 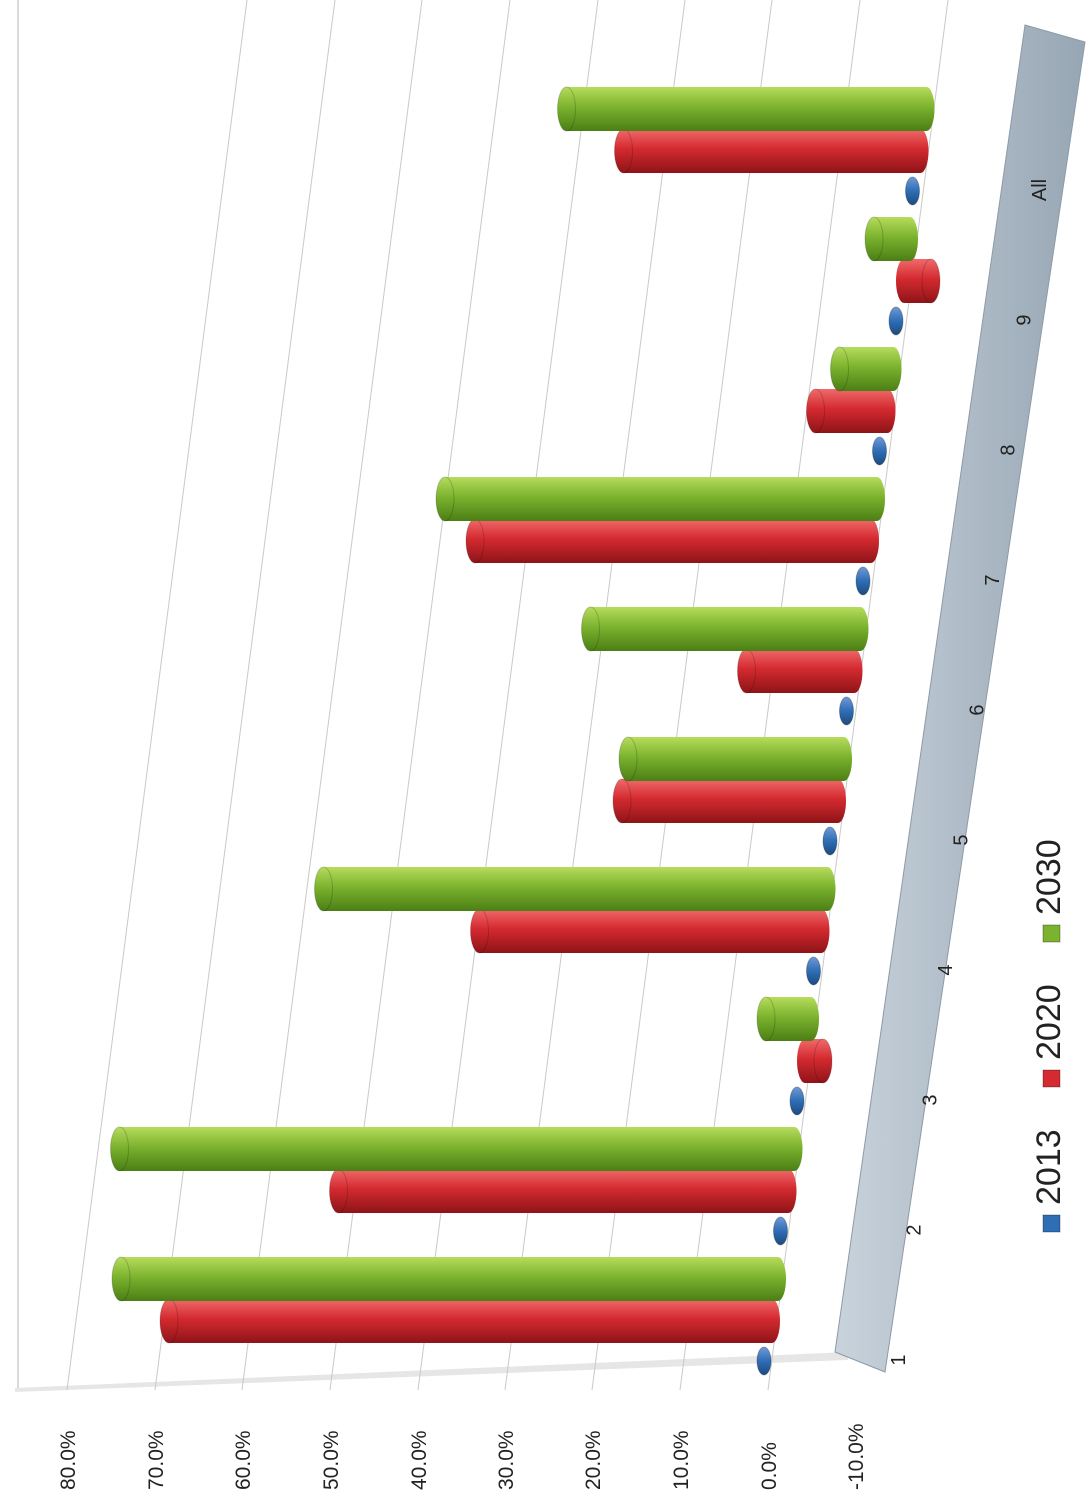 What do you see at coordinates (1049, 1167) in the screenshot?
I see `legend-label-2013: 2013` at bounding box center [1049, 1167].